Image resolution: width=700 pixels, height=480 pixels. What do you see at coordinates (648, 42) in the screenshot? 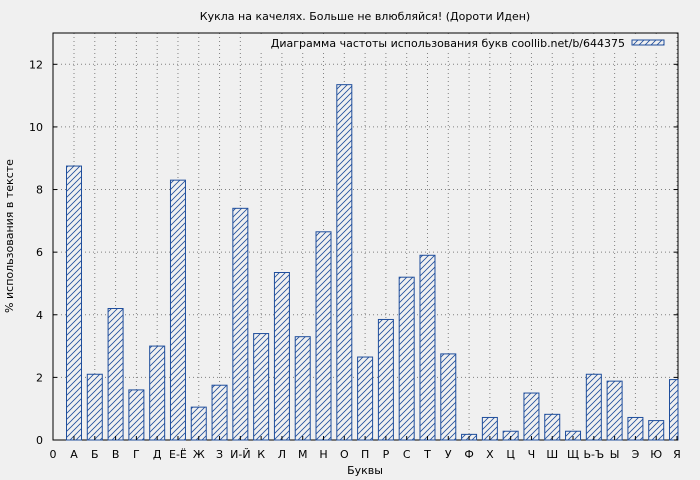
I see `legend-swatch` at bounding box center [648, 42].